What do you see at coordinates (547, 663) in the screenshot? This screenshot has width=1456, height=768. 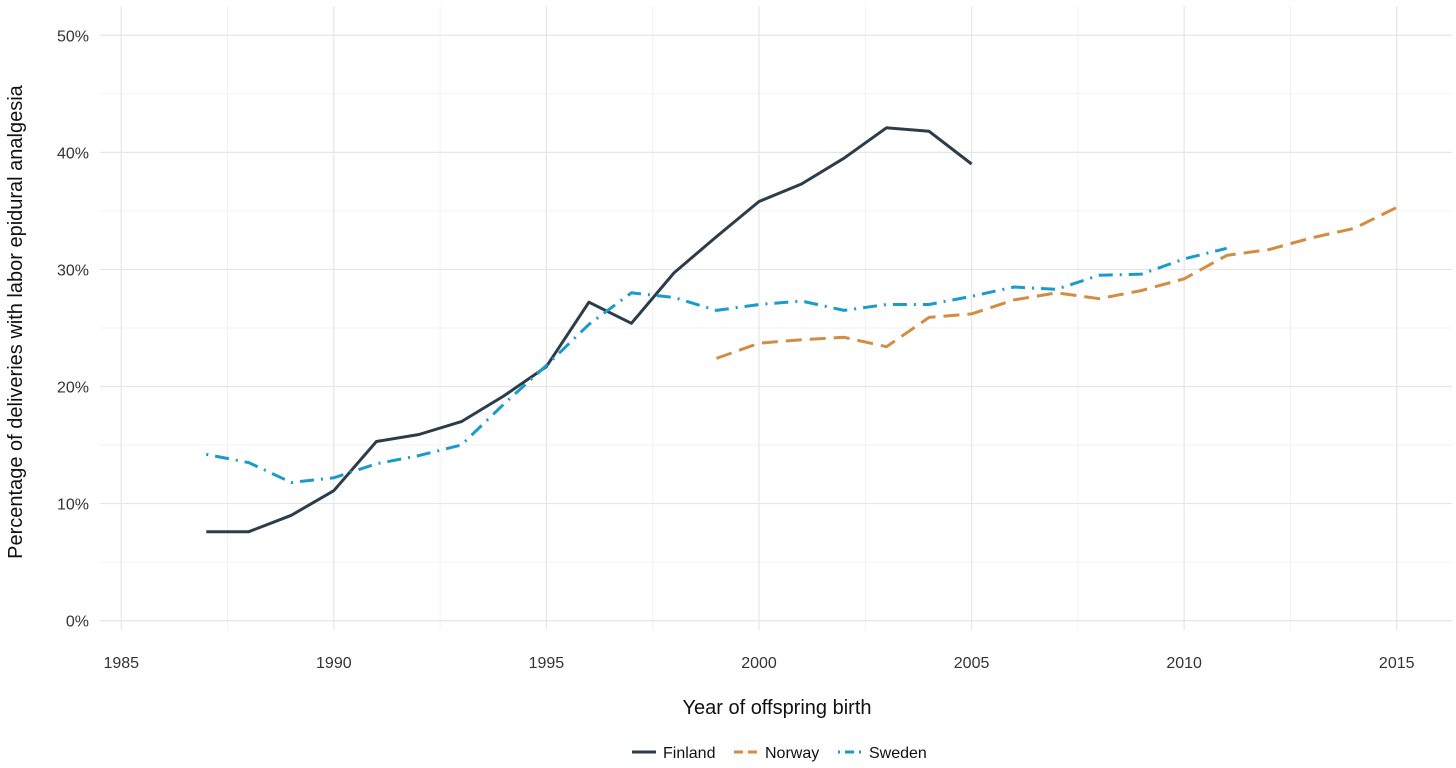 I see `x-tick-label: 1995` at bounding box center [547, 663].